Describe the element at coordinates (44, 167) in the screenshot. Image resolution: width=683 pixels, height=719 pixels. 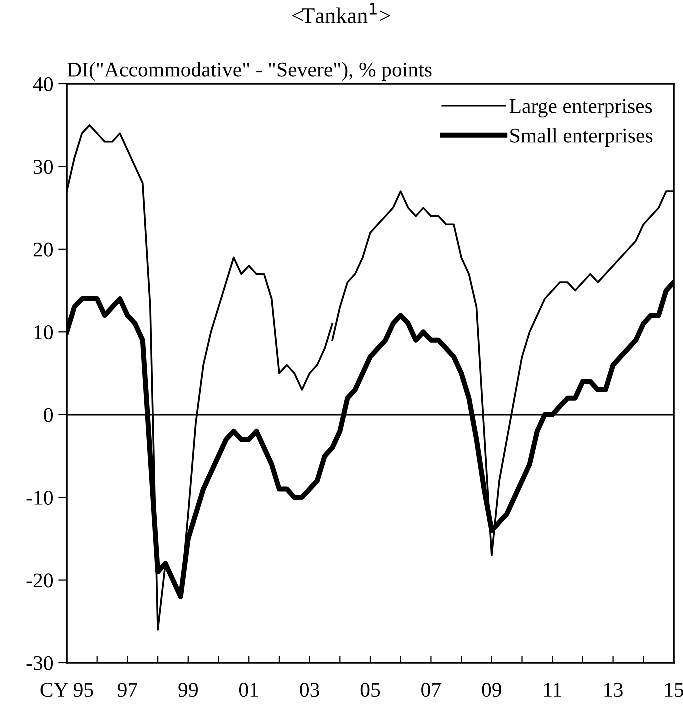
I see `y-tick-label: 30` at that location.